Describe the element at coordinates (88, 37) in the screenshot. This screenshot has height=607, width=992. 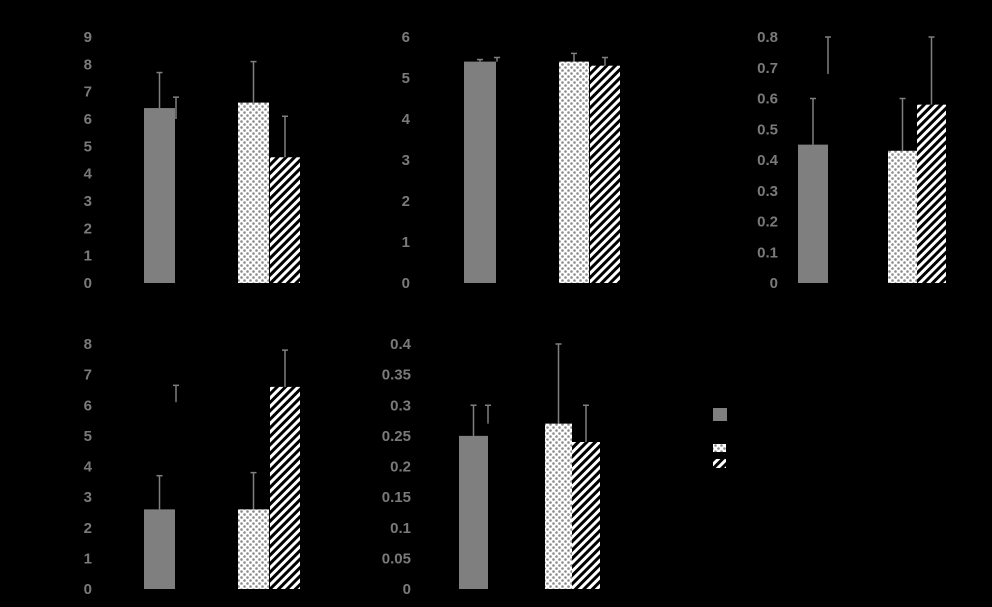
I see `y-tick-label: 9` at that location.